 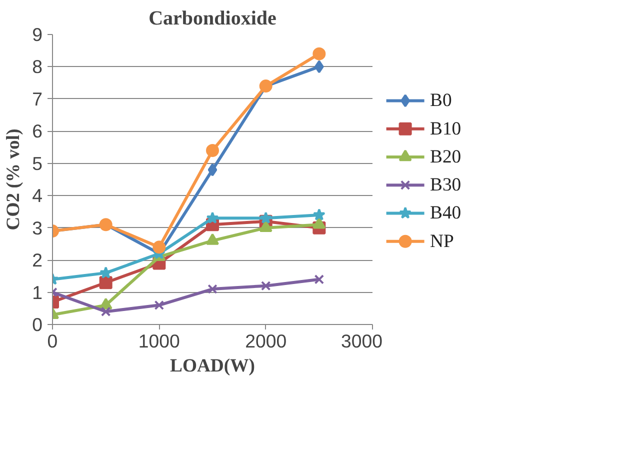 I want to click on x-tick-label: 0, so click(x=52, y=341).